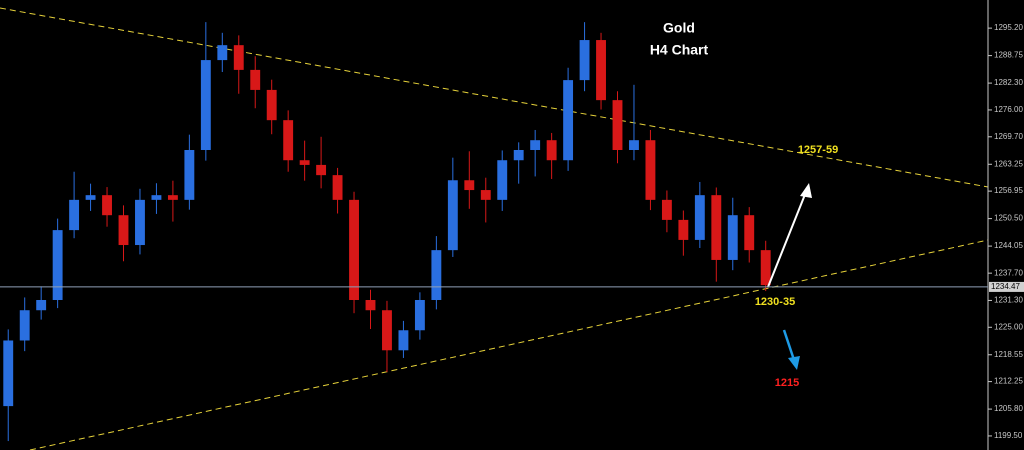  I want to click on y-tick-label: 1237.70, so click(1008, 272).